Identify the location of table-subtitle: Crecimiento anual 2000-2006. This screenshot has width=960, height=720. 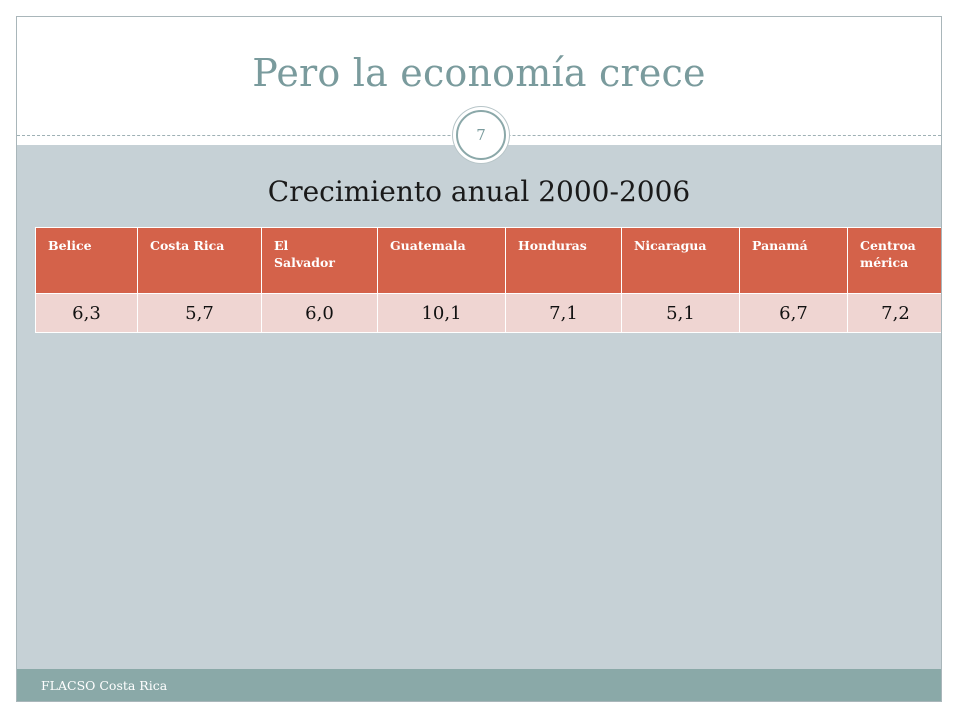
(479, 191).